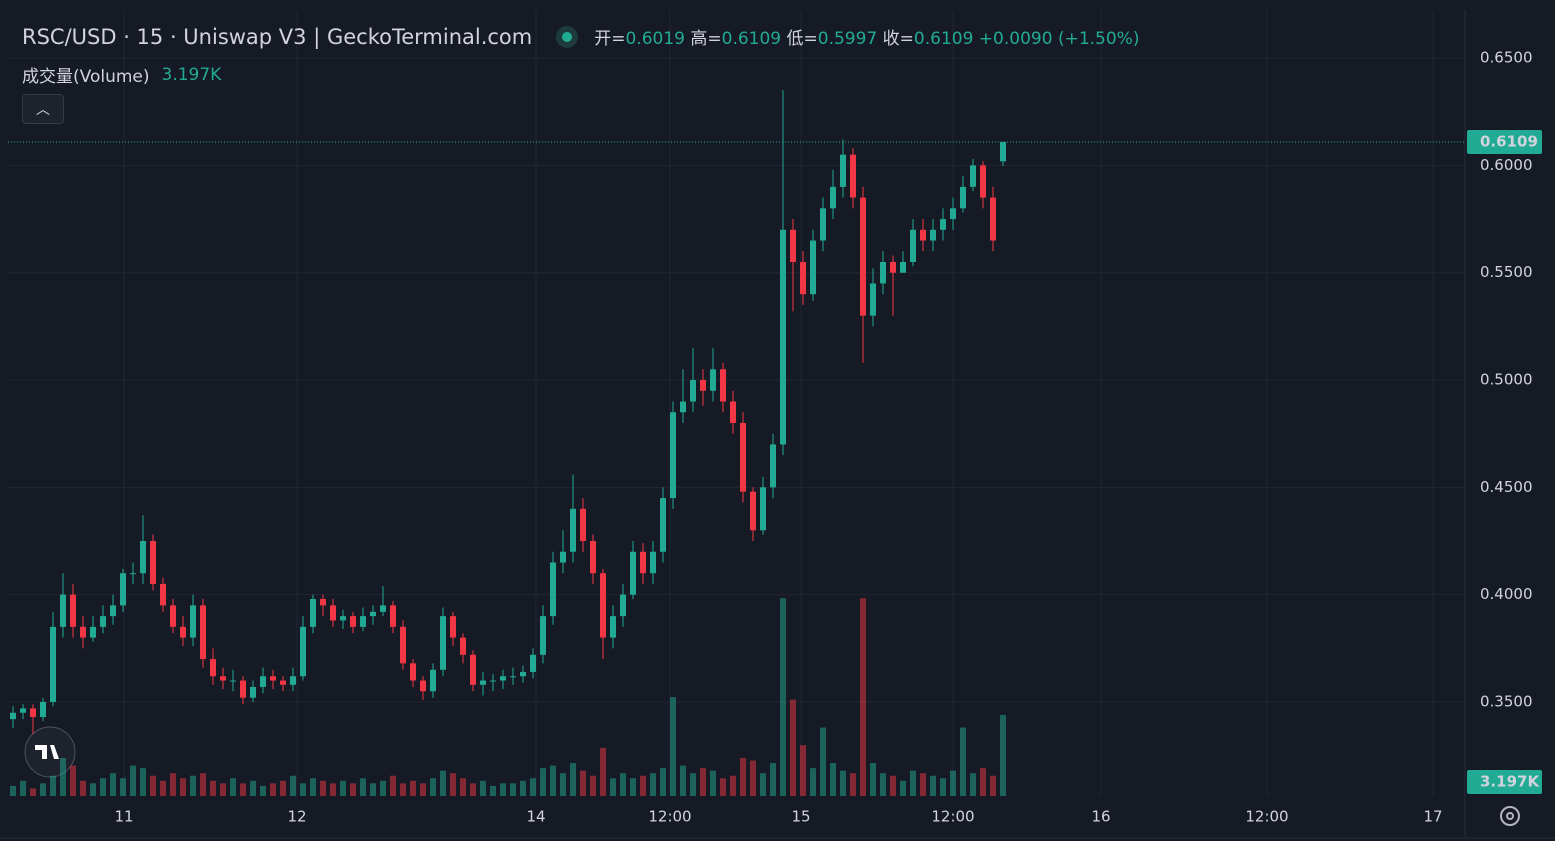 The width and height of the screenshot is (1555, 841). Describe the element at coordinates (123, 817) in the screenshot. I see `x-tick-label: 11` at that location.